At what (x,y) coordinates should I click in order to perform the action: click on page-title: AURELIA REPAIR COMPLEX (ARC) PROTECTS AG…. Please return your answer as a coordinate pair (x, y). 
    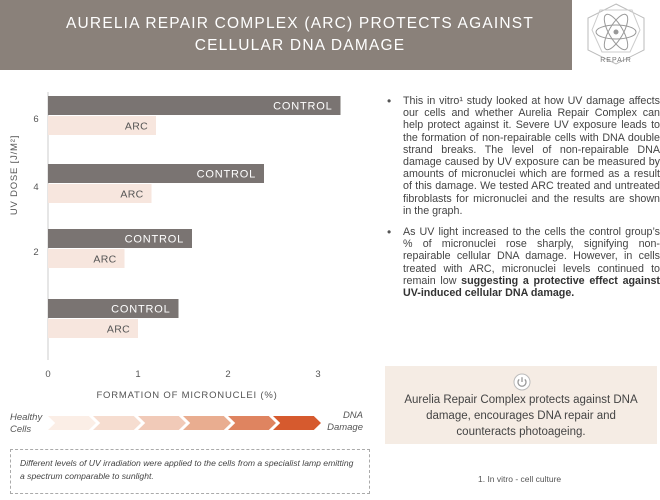
    Looking at the image, I should click on (300, 34).